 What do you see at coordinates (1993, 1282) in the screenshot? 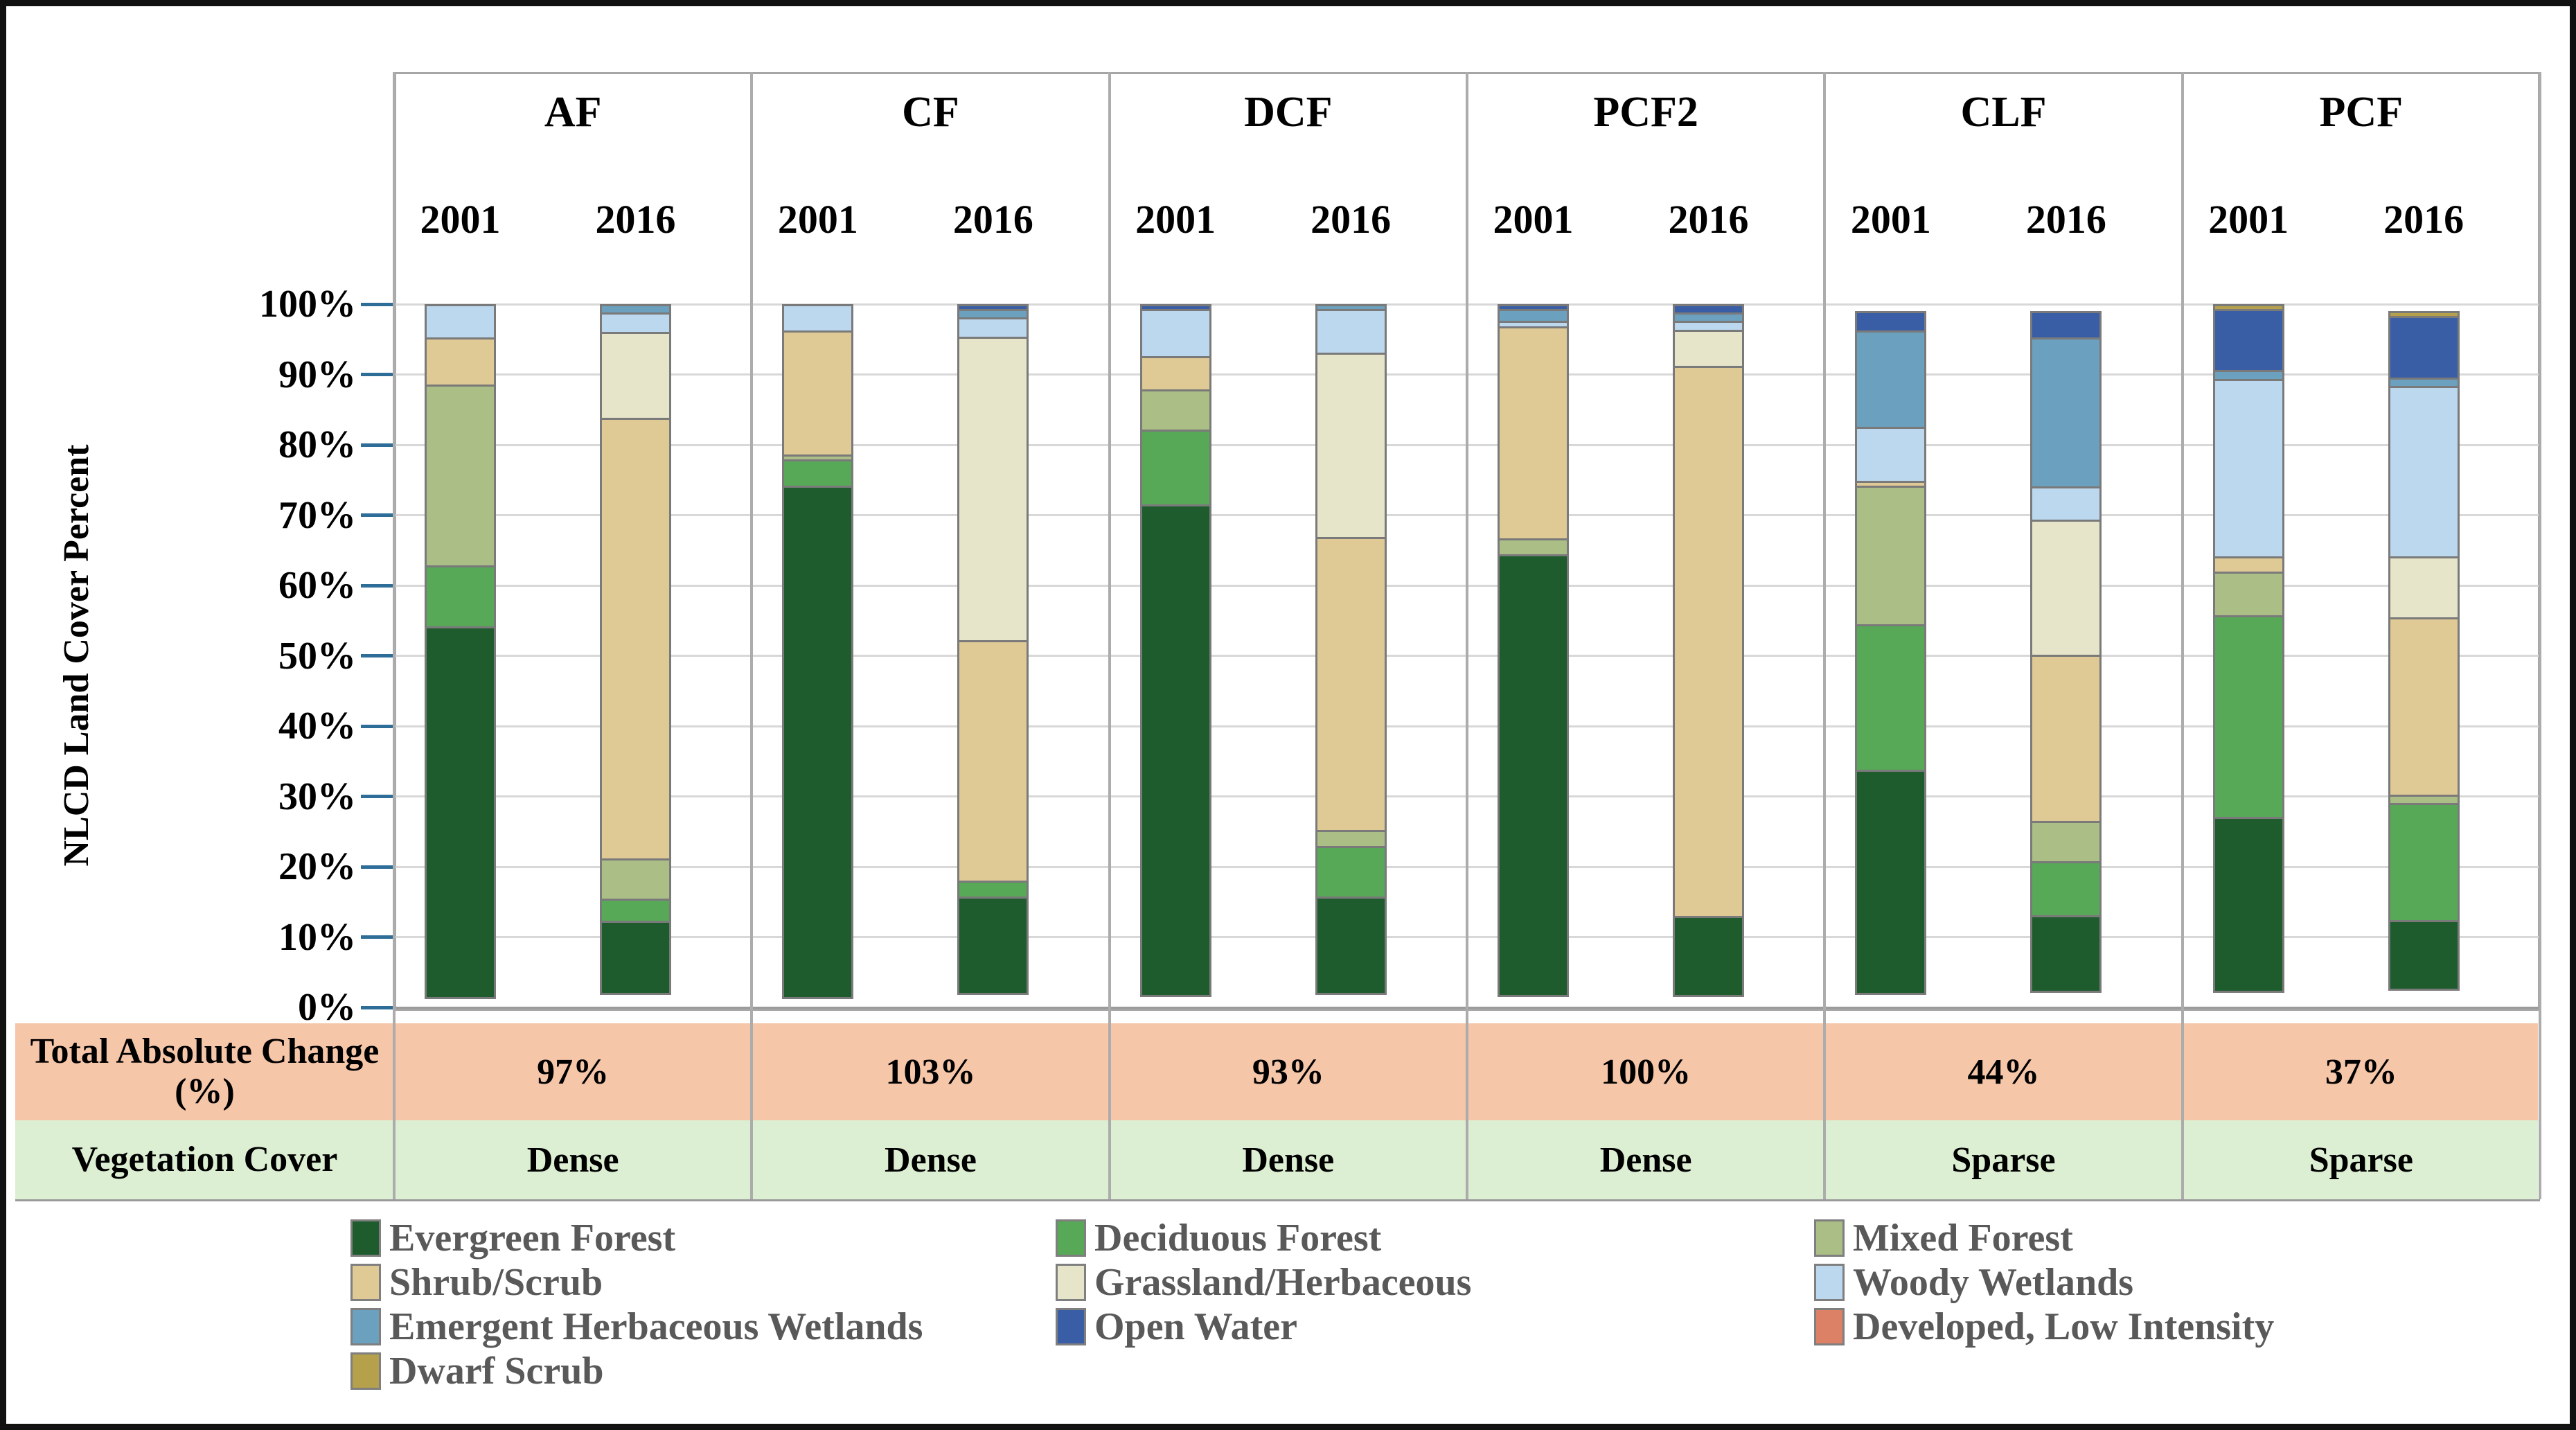
I see `legend-label: Woody Wetlands` at bounding box center [1993, 1282].